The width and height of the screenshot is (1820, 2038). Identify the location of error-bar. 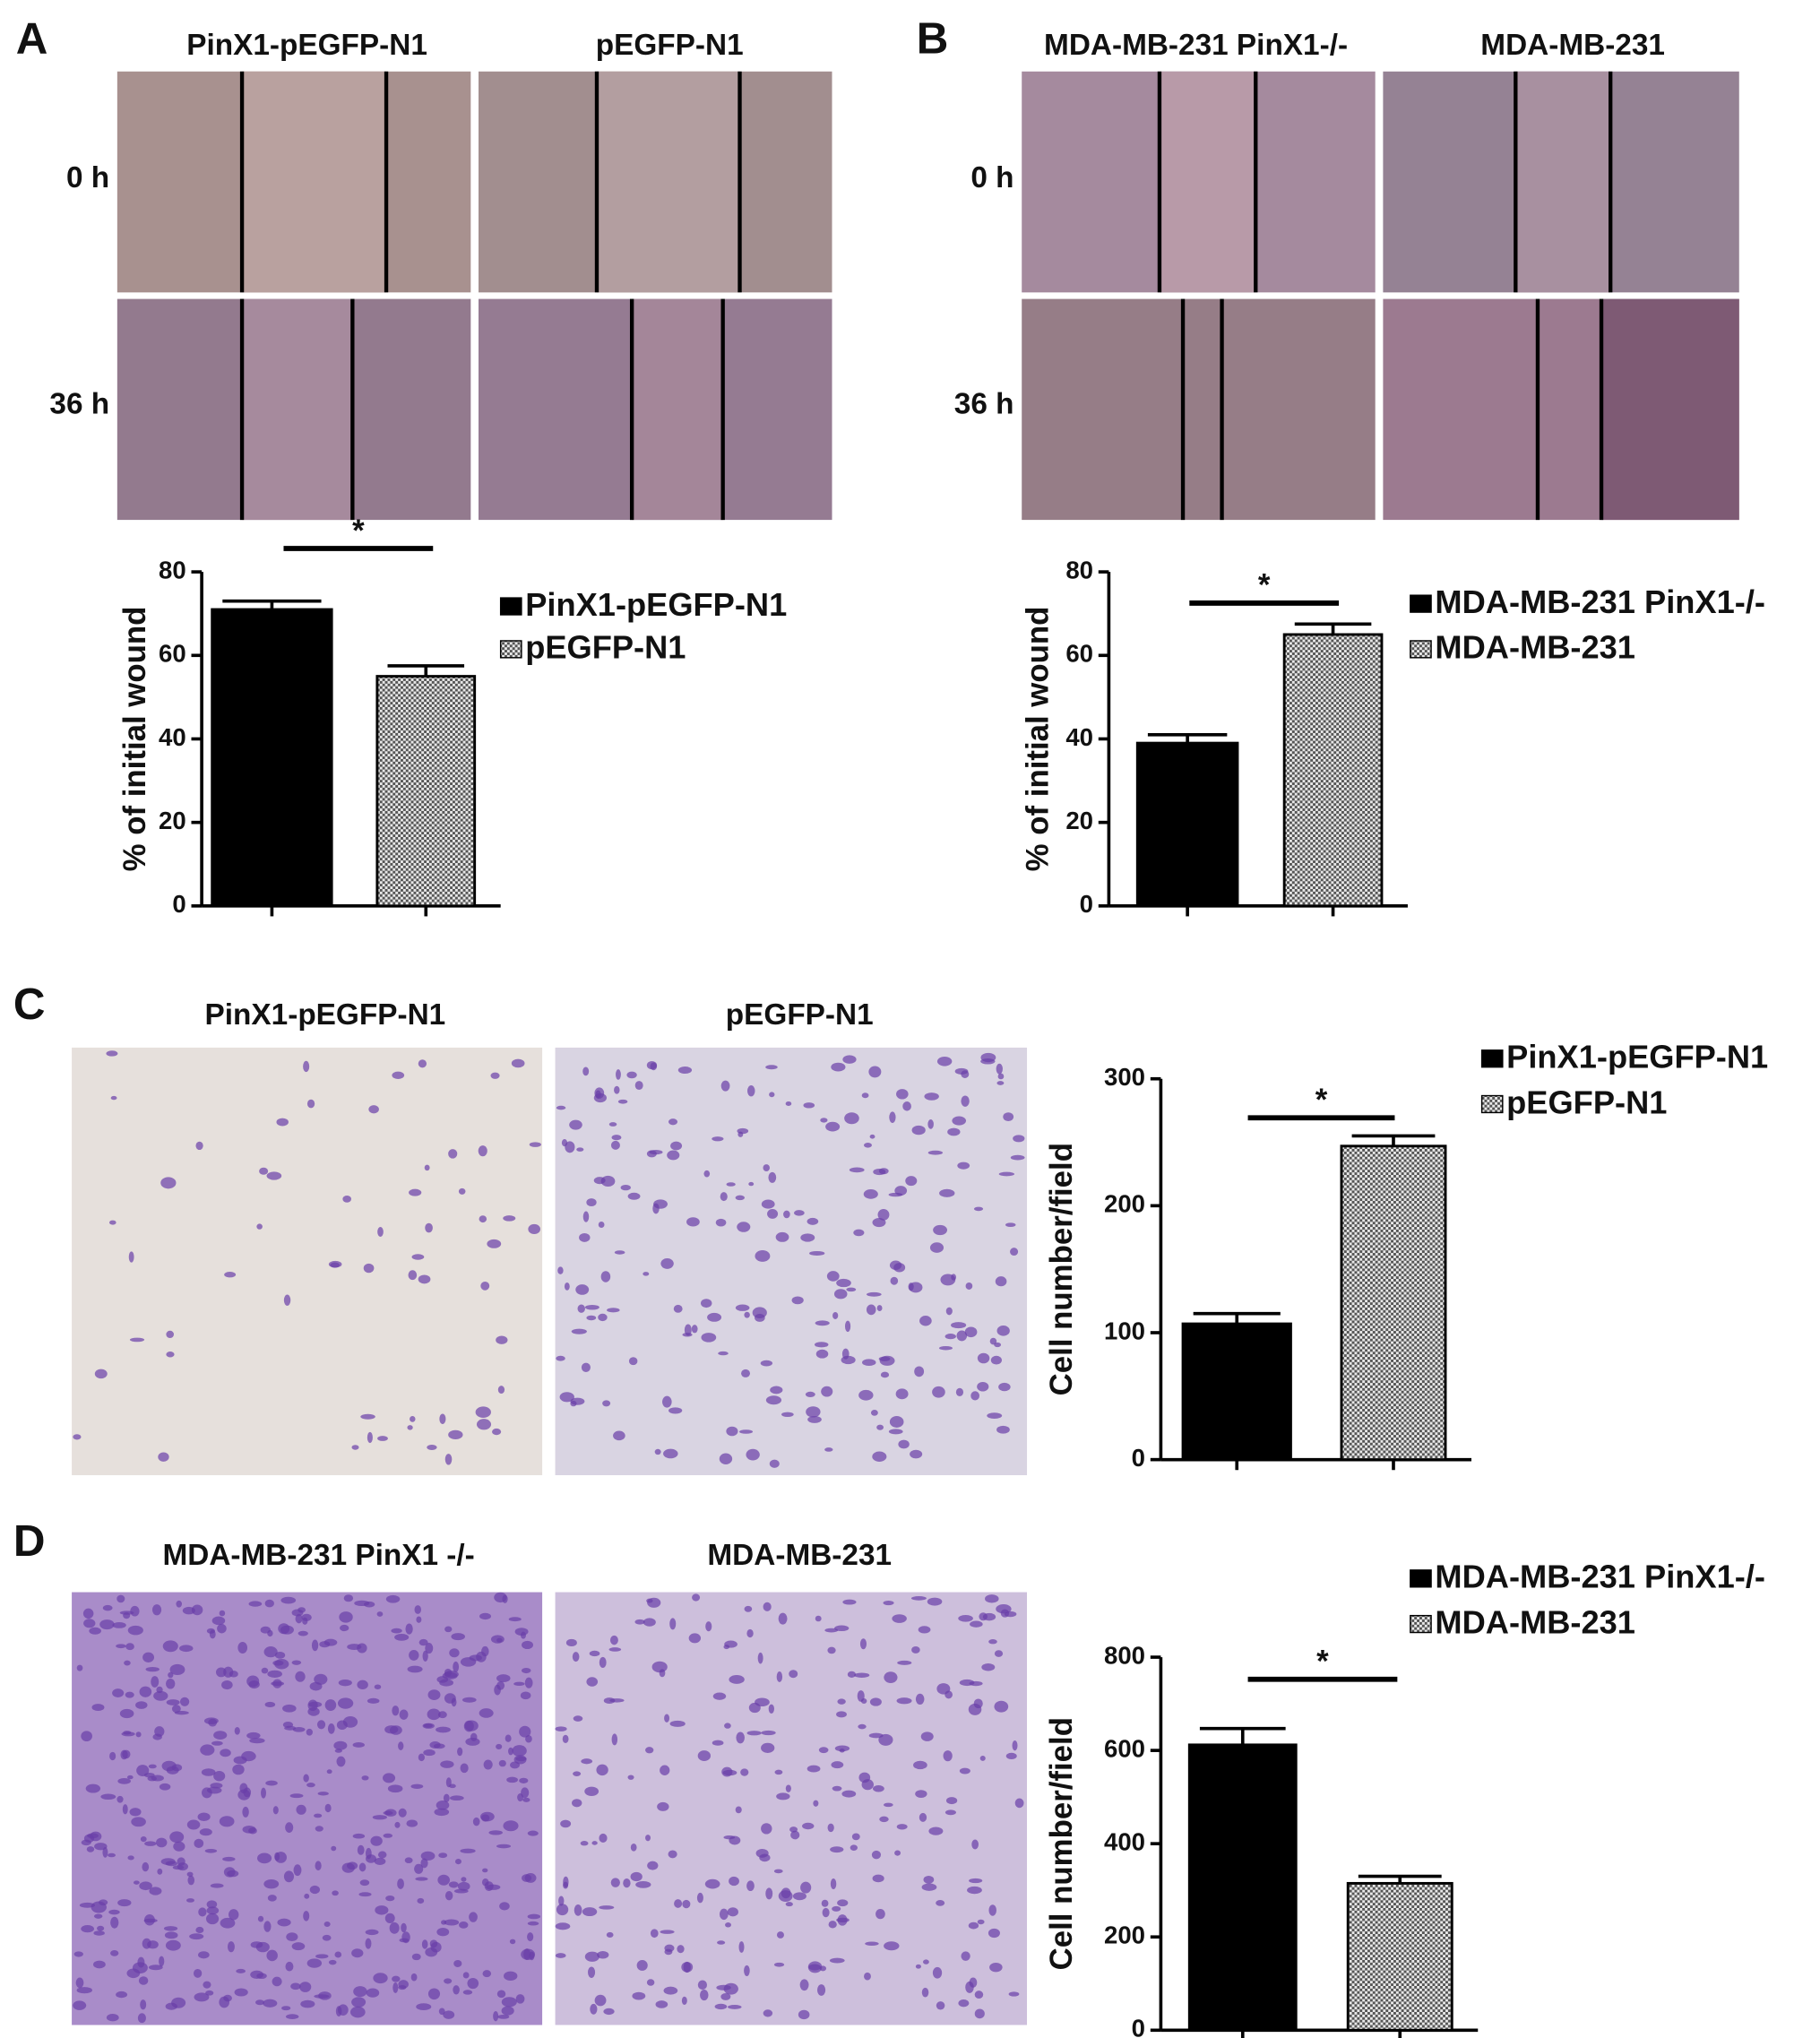
(1333, 628).